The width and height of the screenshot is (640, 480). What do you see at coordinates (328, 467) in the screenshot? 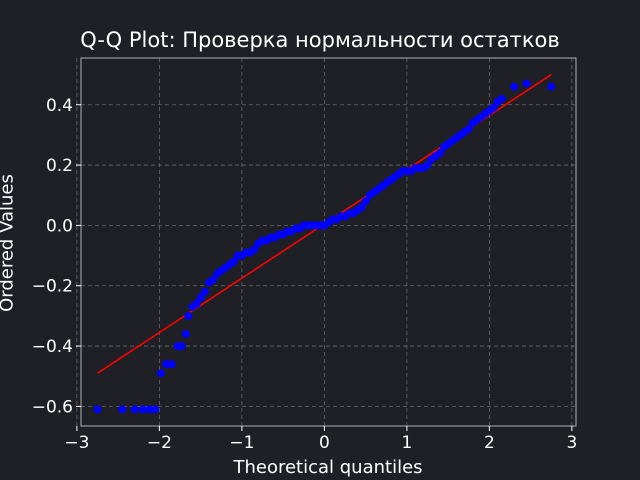
I see `x-axis-label: Theoretical quantiles` at bounding box center [328, 467].